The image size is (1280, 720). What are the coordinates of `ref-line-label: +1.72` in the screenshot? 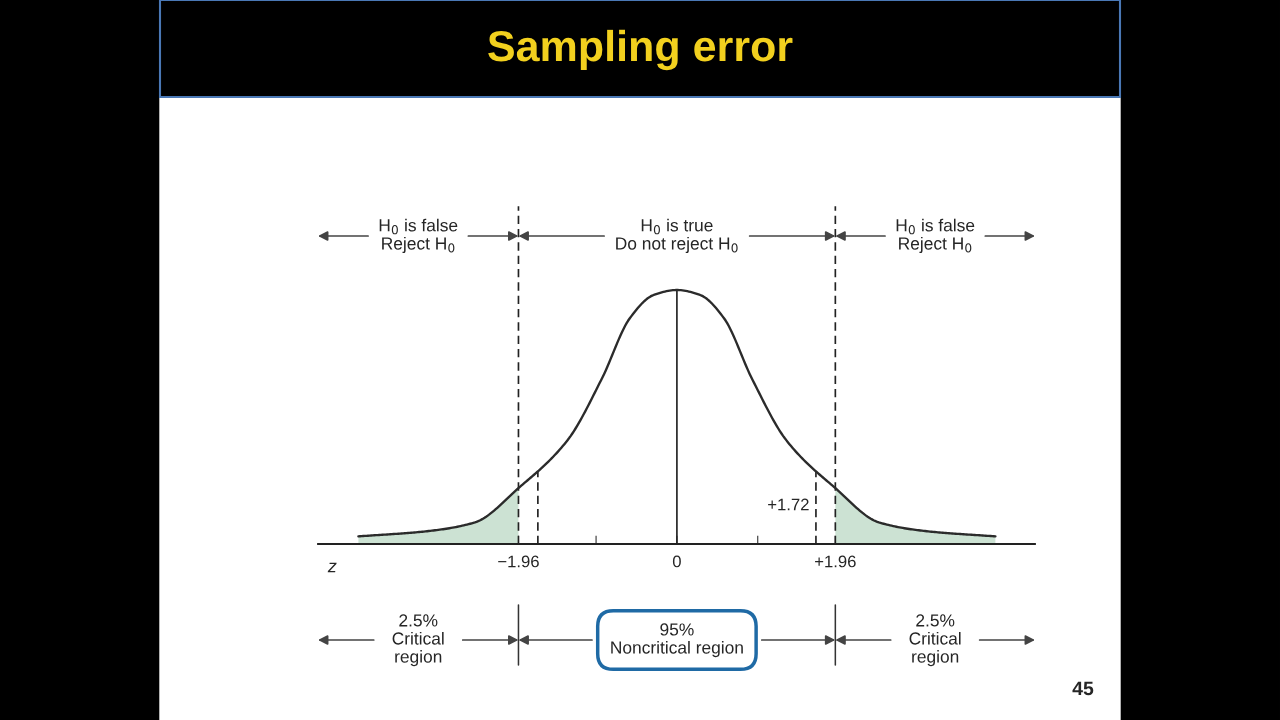 It's located at (788, 504).